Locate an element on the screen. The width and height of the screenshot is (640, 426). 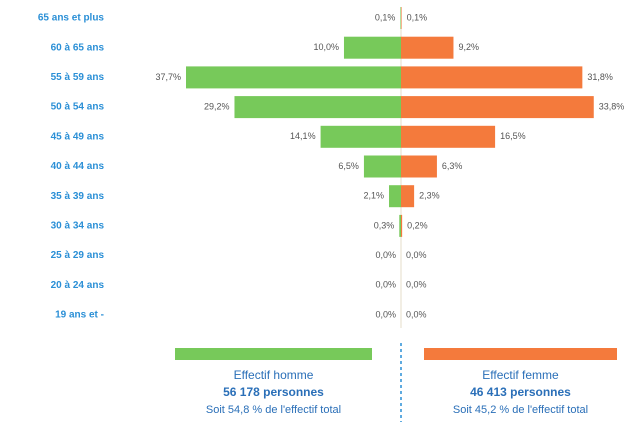
category-label: 30 à 34 ans is located at coordinates (78, 226).